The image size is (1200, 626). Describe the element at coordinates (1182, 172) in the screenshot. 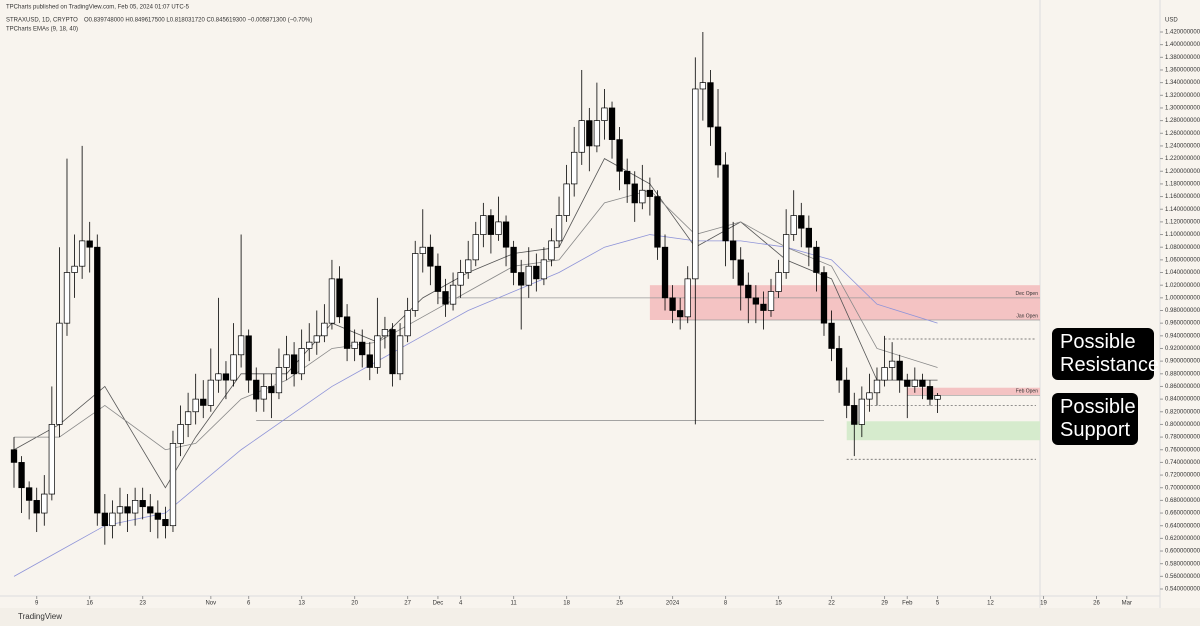

I see `y-tick-label: 1.200000000` at that location.